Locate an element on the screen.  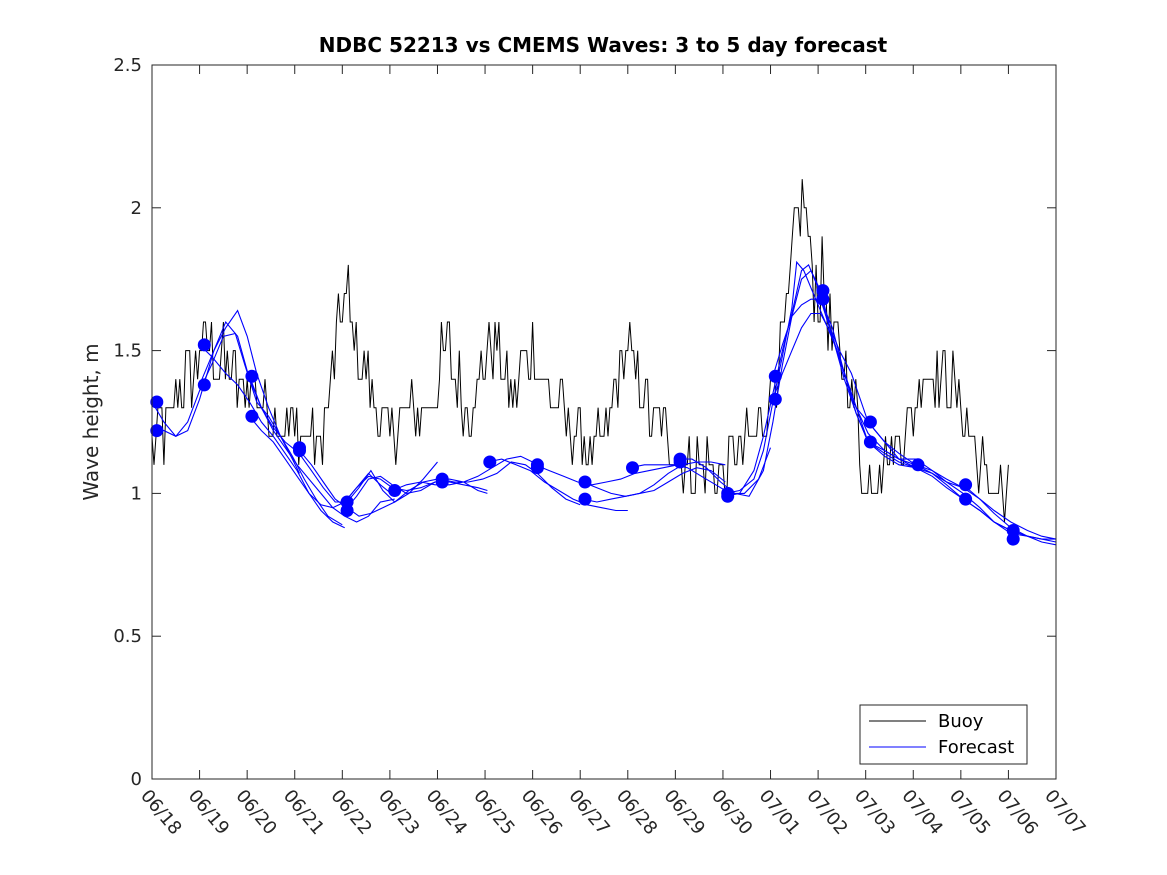
legend: Buoy Forecast is located at coordinates (943, 734).